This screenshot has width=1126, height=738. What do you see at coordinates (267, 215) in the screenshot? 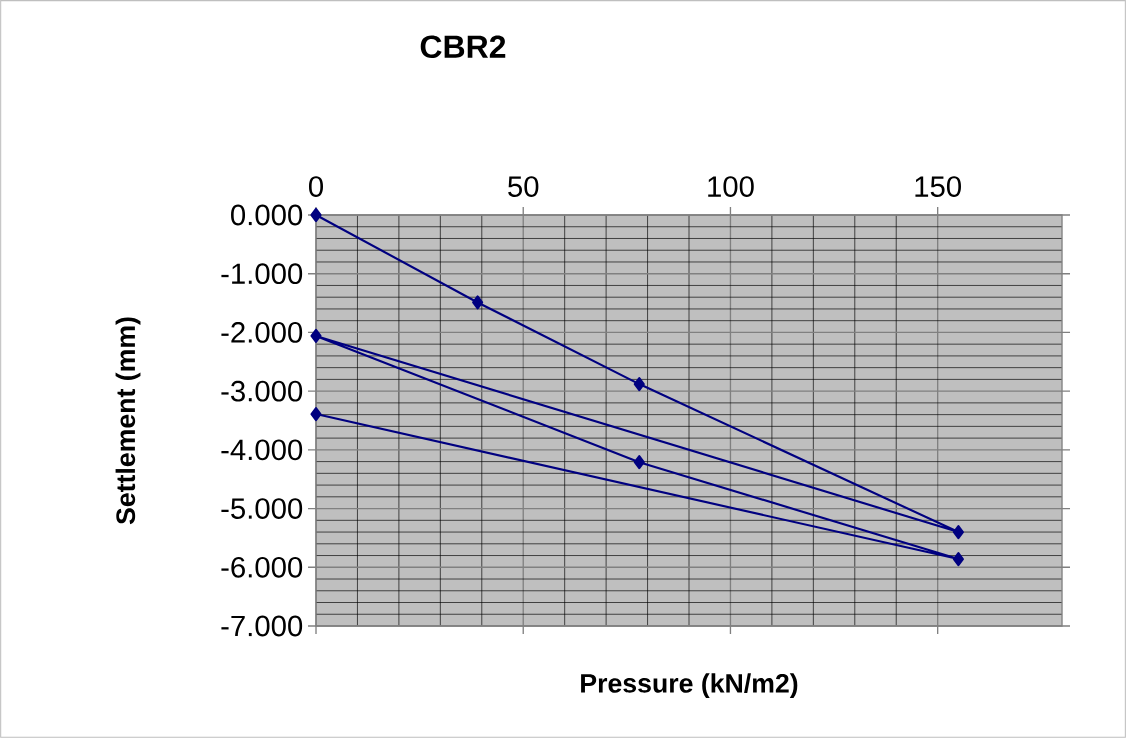
I see `y-tick-label: 0.000` at bounding box center [267, 215].